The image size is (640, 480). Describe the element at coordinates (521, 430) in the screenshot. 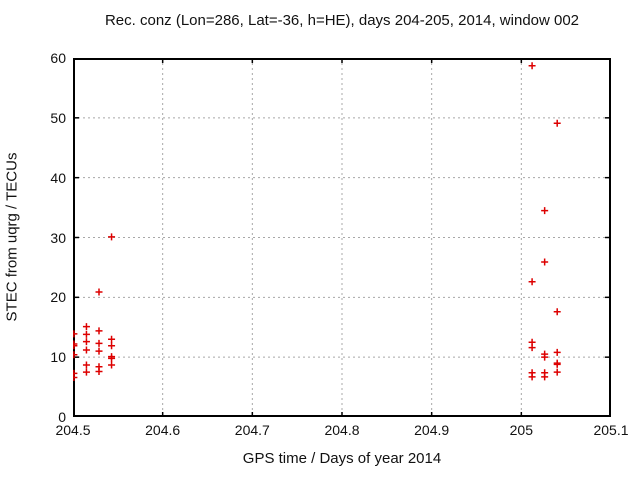

I see `x-tick-label: 205` at that location.